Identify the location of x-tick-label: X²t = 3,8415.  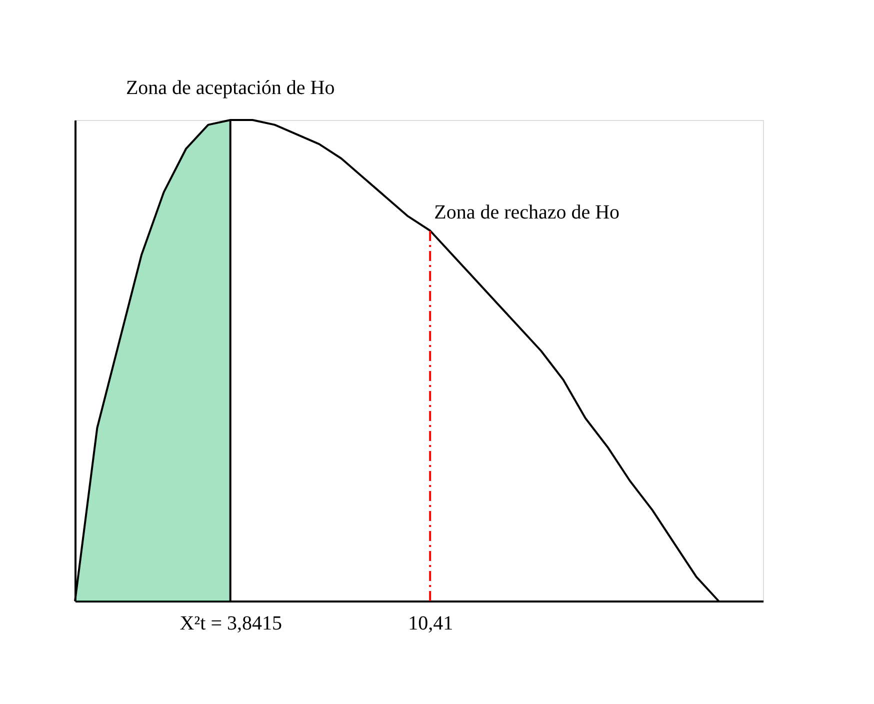
(231, 623).